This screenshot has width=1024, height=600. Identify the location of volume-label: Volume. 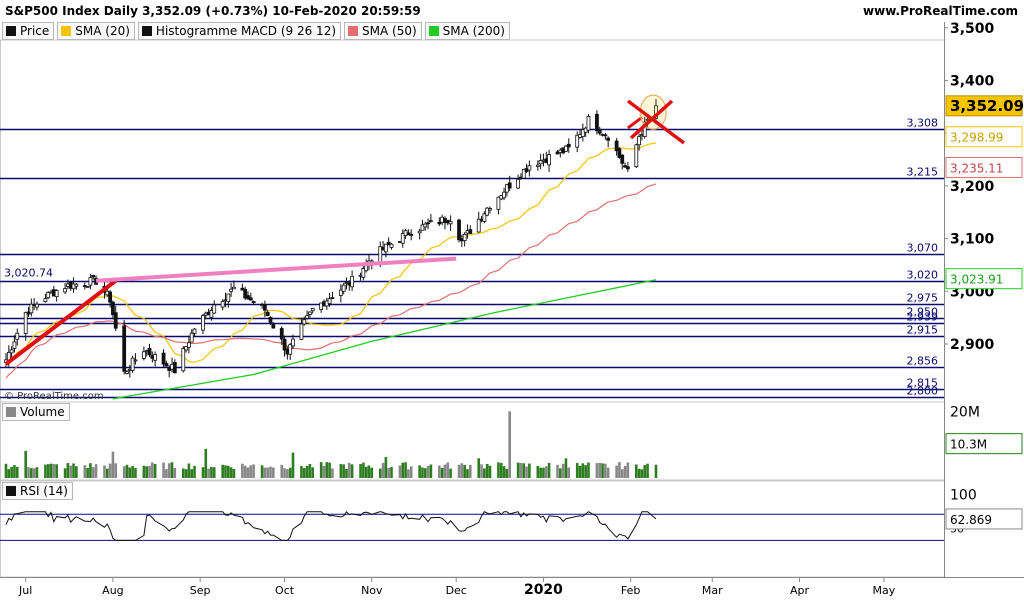
(42, 412).